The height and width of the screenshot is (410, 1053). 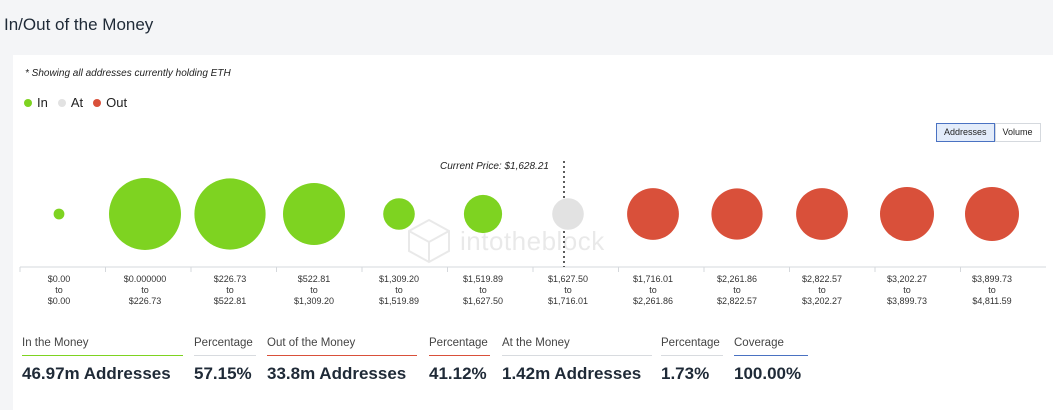 What do you see at coordinates (483, 279) in the screenshot?
I see `tick-label-from: $1,519.89` at bounding box center [483, 279].